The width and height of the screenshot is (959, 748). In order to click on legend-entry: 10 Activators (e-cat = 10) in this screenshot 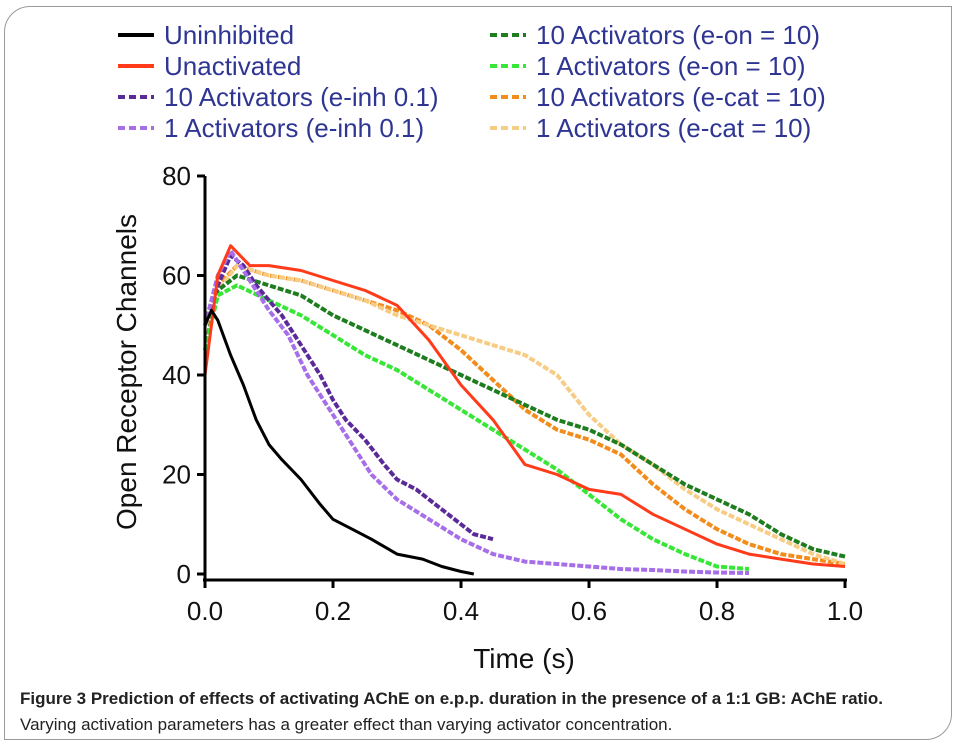, I will do `click(658, 97)`.